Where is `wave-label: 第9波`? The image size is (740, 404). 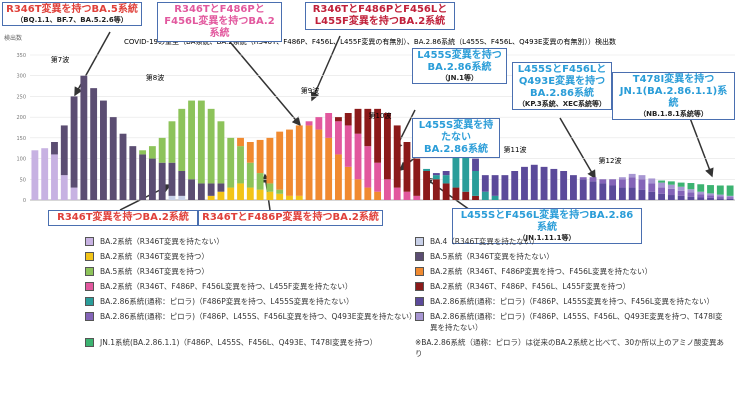 wave-label: 第9波 is located at coordinates (310, 90).